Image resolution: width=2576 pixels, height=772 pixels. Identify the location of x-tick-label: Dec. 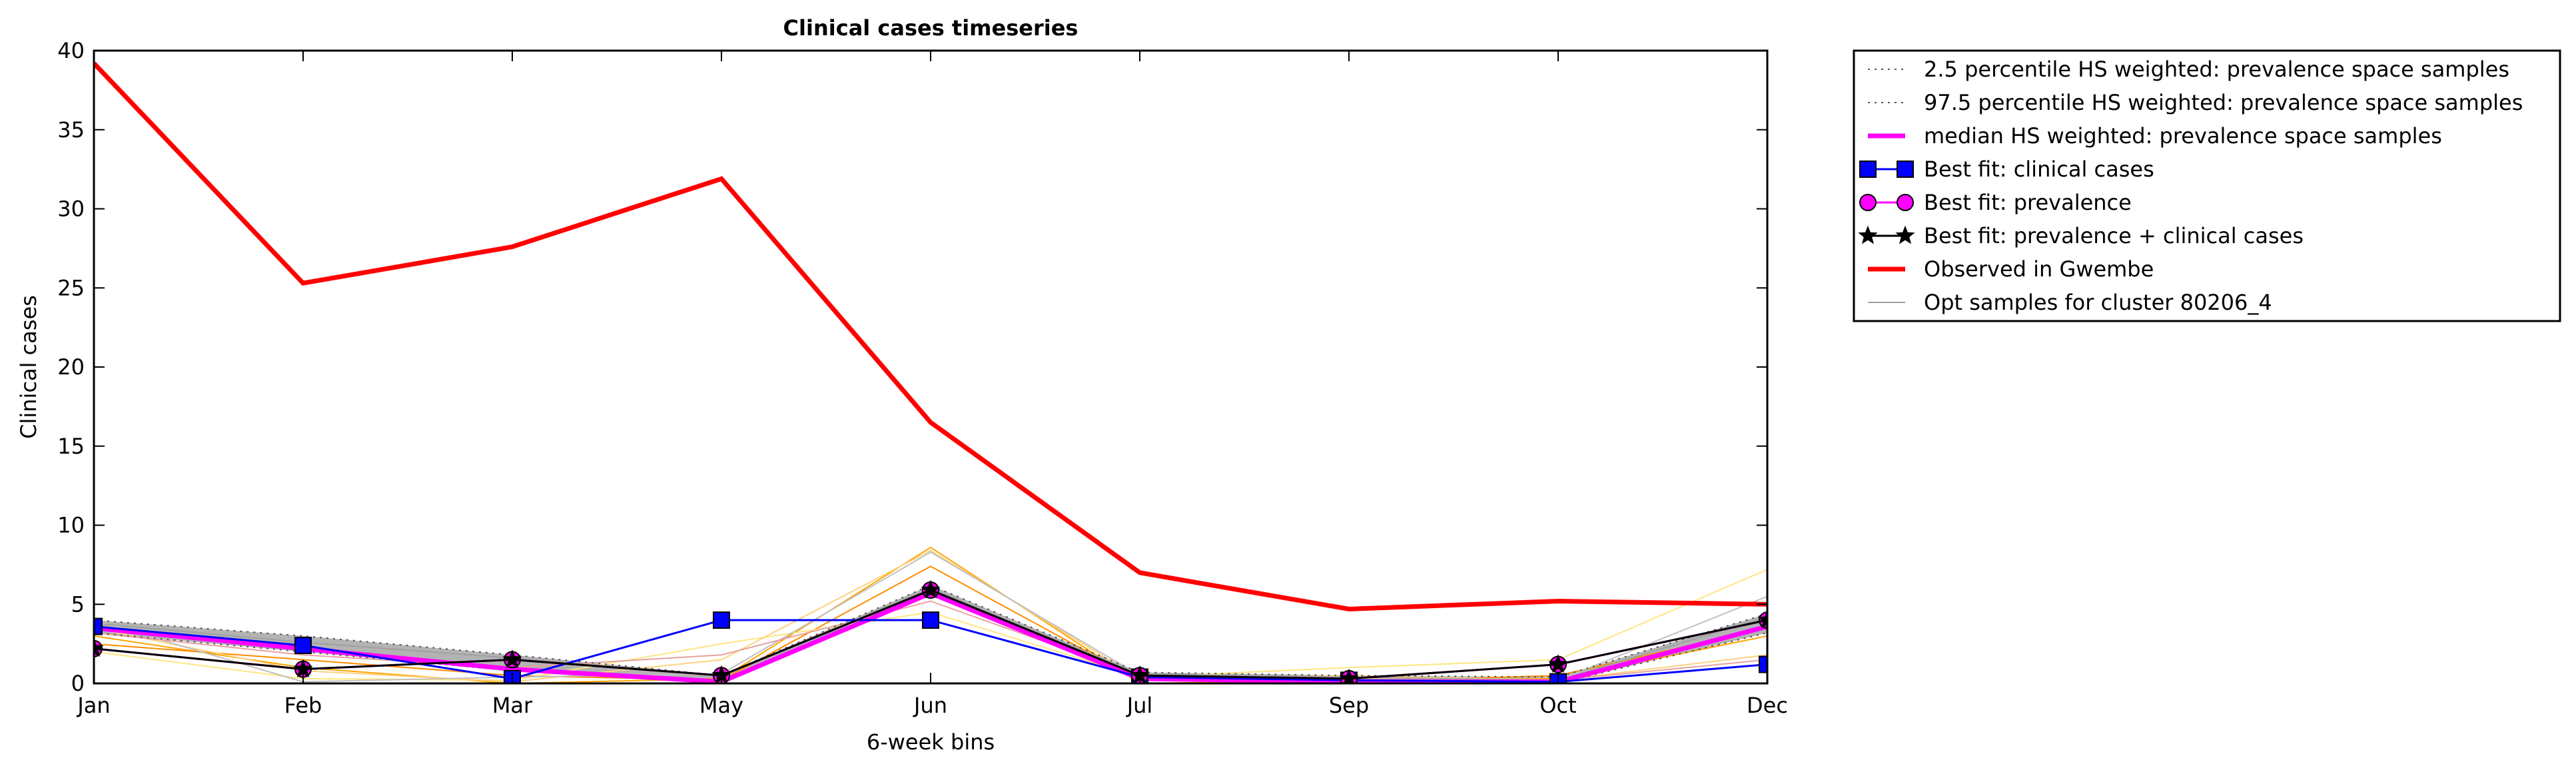
(1768, 705).